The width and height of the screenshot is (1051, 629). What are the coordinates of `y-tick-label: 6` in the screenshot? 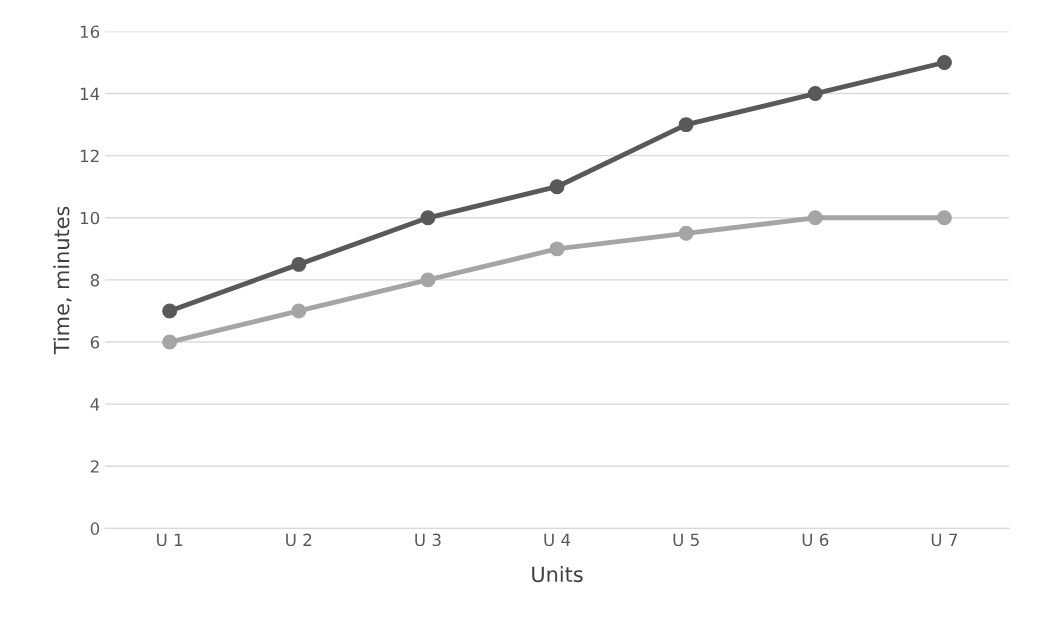 It's located at (95, 342).